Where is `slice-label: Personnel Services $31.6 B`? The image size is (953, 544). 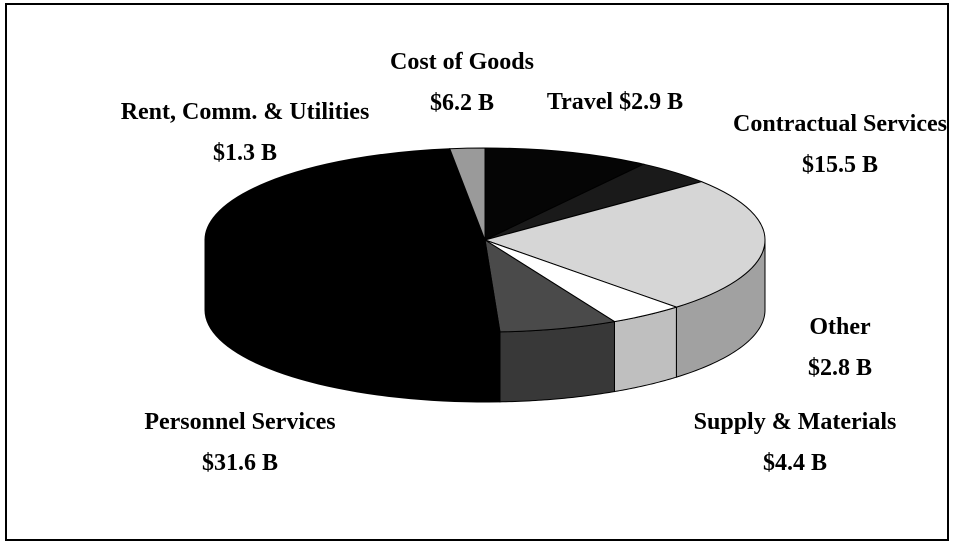
slice-label: Personnel Services $31.6 B is located at coordinates (240, 443).